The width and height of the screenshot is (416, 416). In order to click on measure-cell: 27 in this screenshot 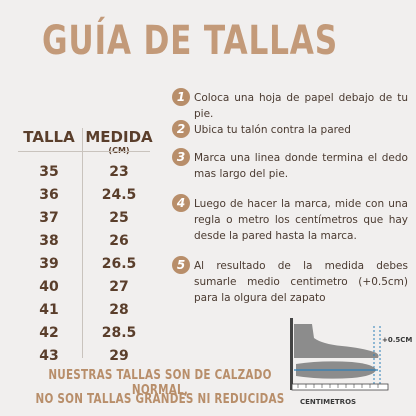, I will do `click(119, 286)`.